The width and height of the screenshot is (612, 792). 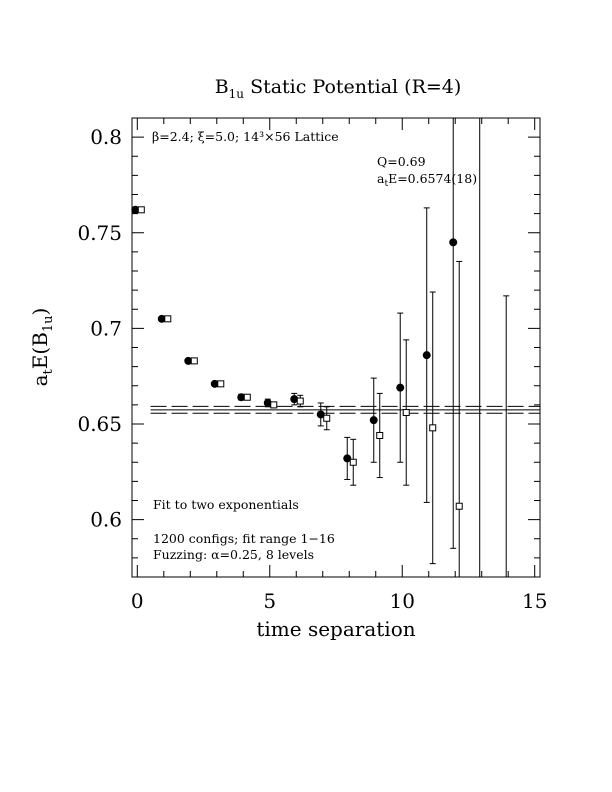 I want to click on fit-band-group, so click(x=345, y=409).